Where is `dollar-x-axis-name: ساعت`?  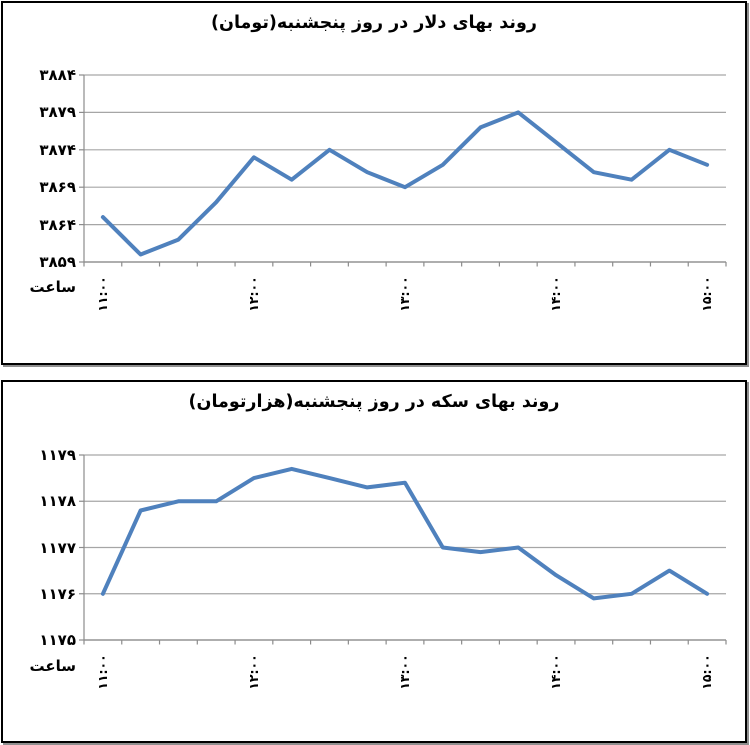 dollar-x-axis-name: ساعت is located at coordinates (52, 287).